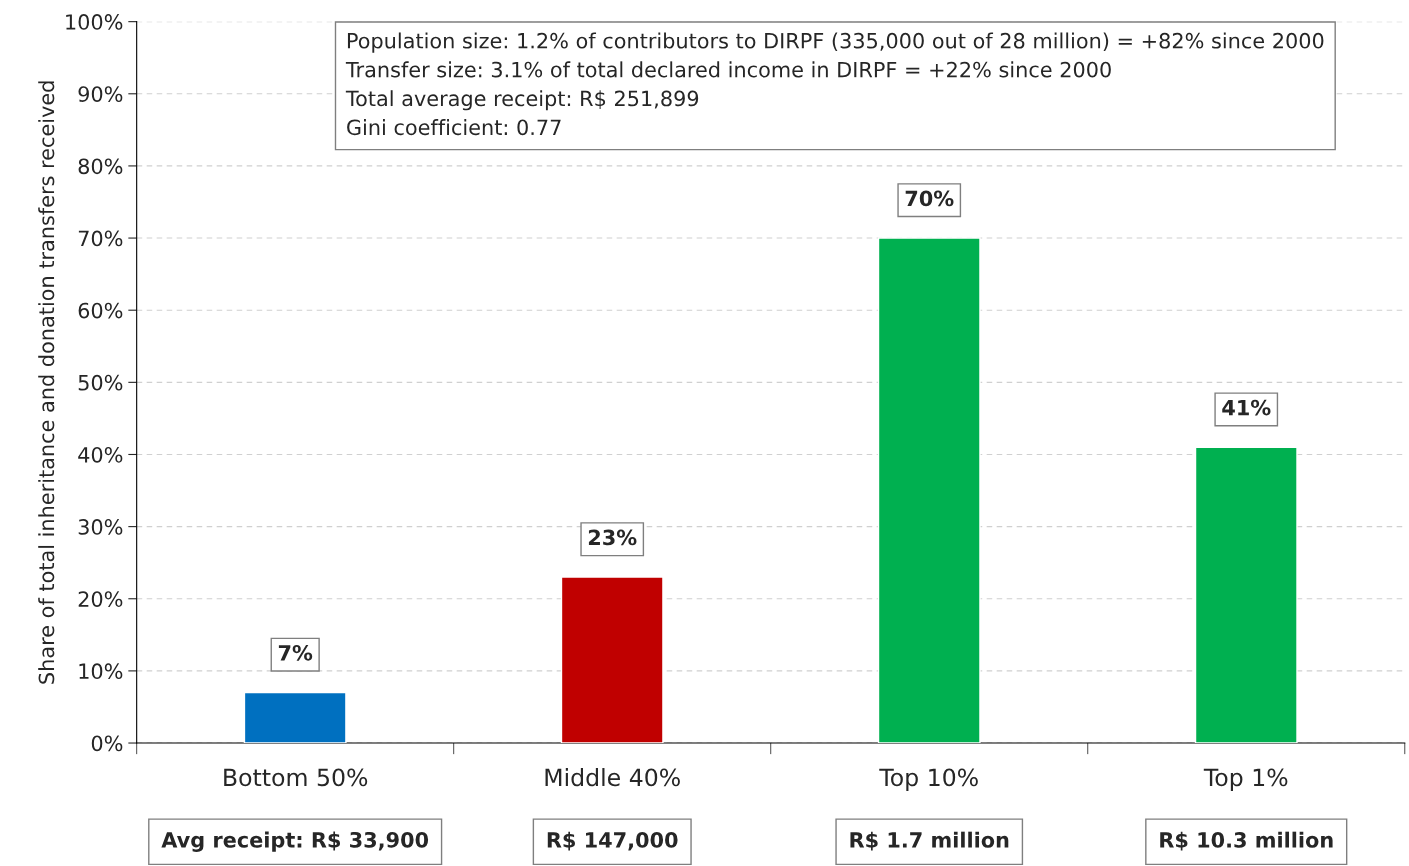 Image resolution: width=1409 pixels, height=866 pixels. Describe the element at coordinates (100, 454) in the screenshot. I see `y-tick-label: 40%` at that location.